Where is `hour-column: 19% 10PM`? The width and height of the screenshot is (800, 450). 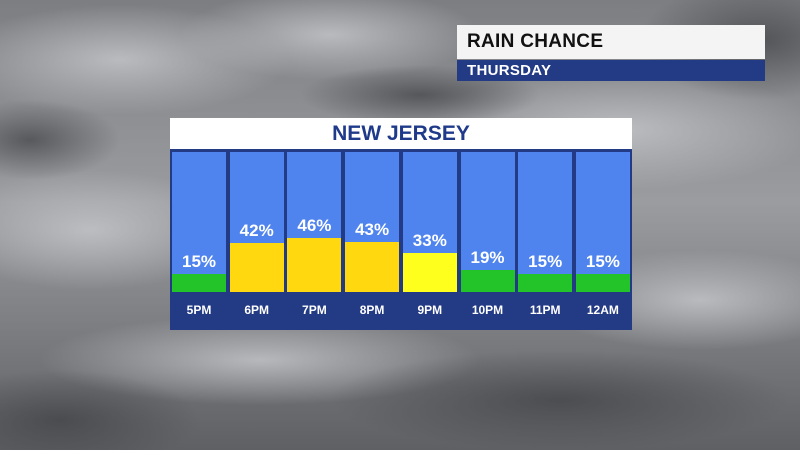
hour-column: 19% 10PM is located at coordinates (487, 239).